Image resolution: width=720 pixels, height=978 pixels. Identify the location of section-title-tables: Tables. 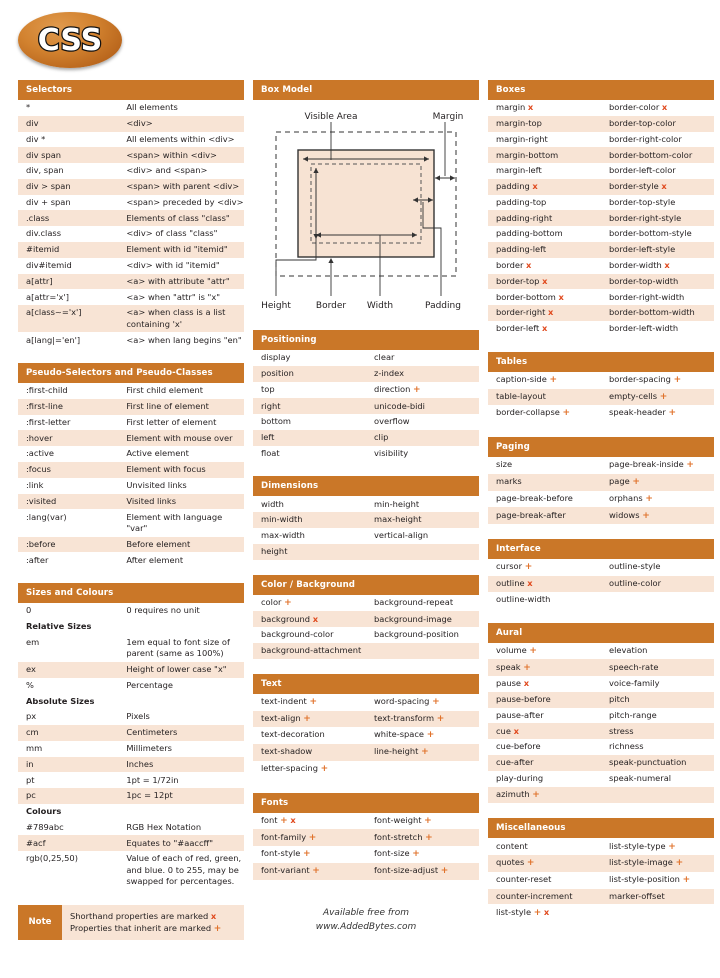
(601, 361).